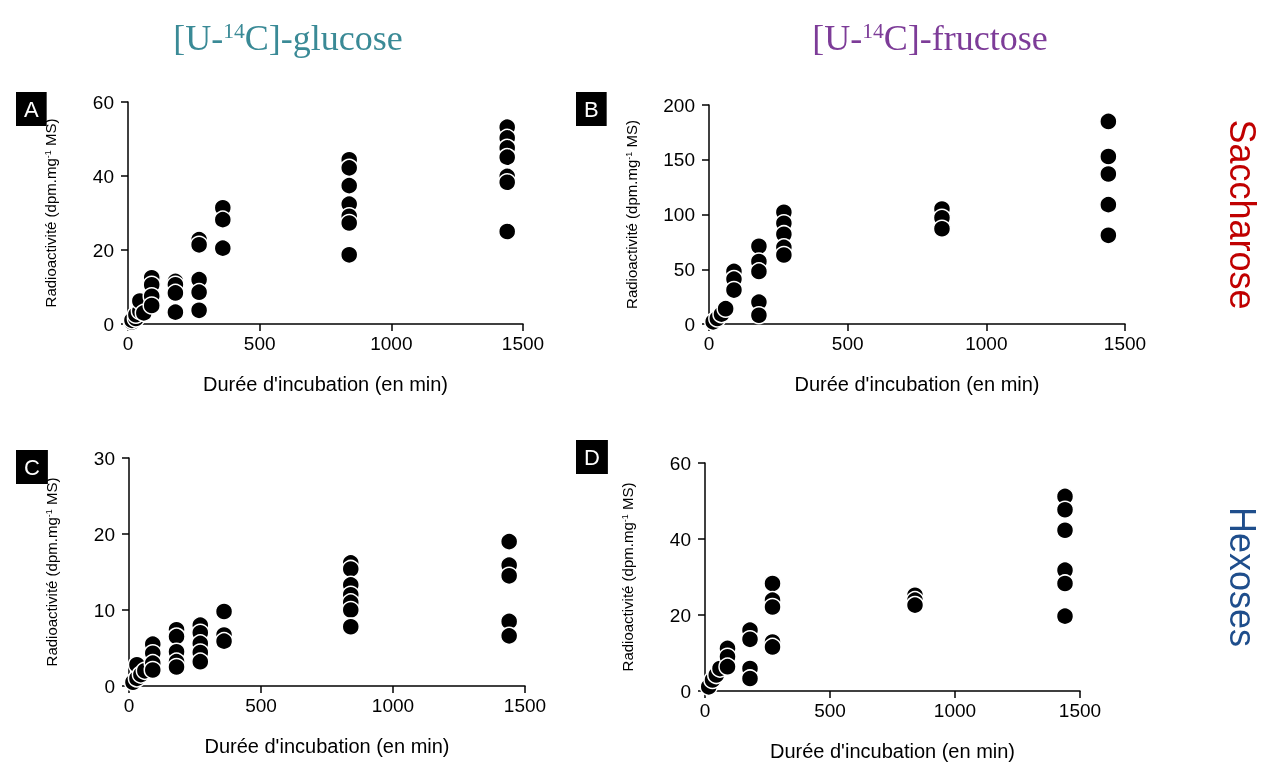 The width and height of the screenshot is (1284, 773). Describe the element at coordinates (104, 610) in the screenshot. I see `y-tick-label: 10` at that location.